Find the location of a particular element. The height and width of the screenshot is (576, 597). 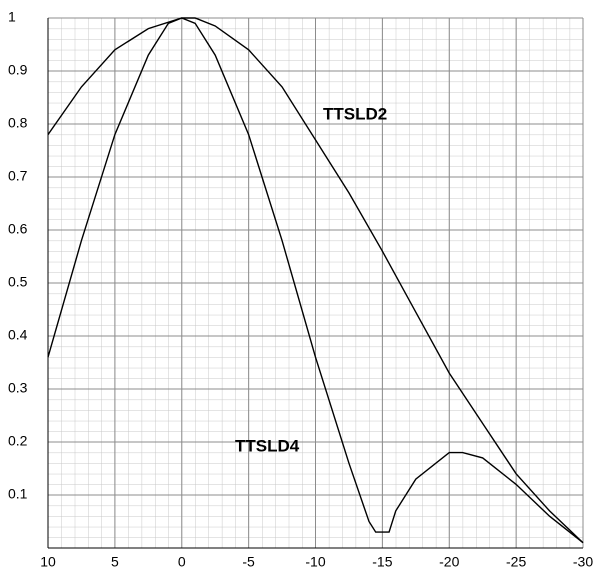

annotation: TTSLD4 is located at coordinates (267, 445).